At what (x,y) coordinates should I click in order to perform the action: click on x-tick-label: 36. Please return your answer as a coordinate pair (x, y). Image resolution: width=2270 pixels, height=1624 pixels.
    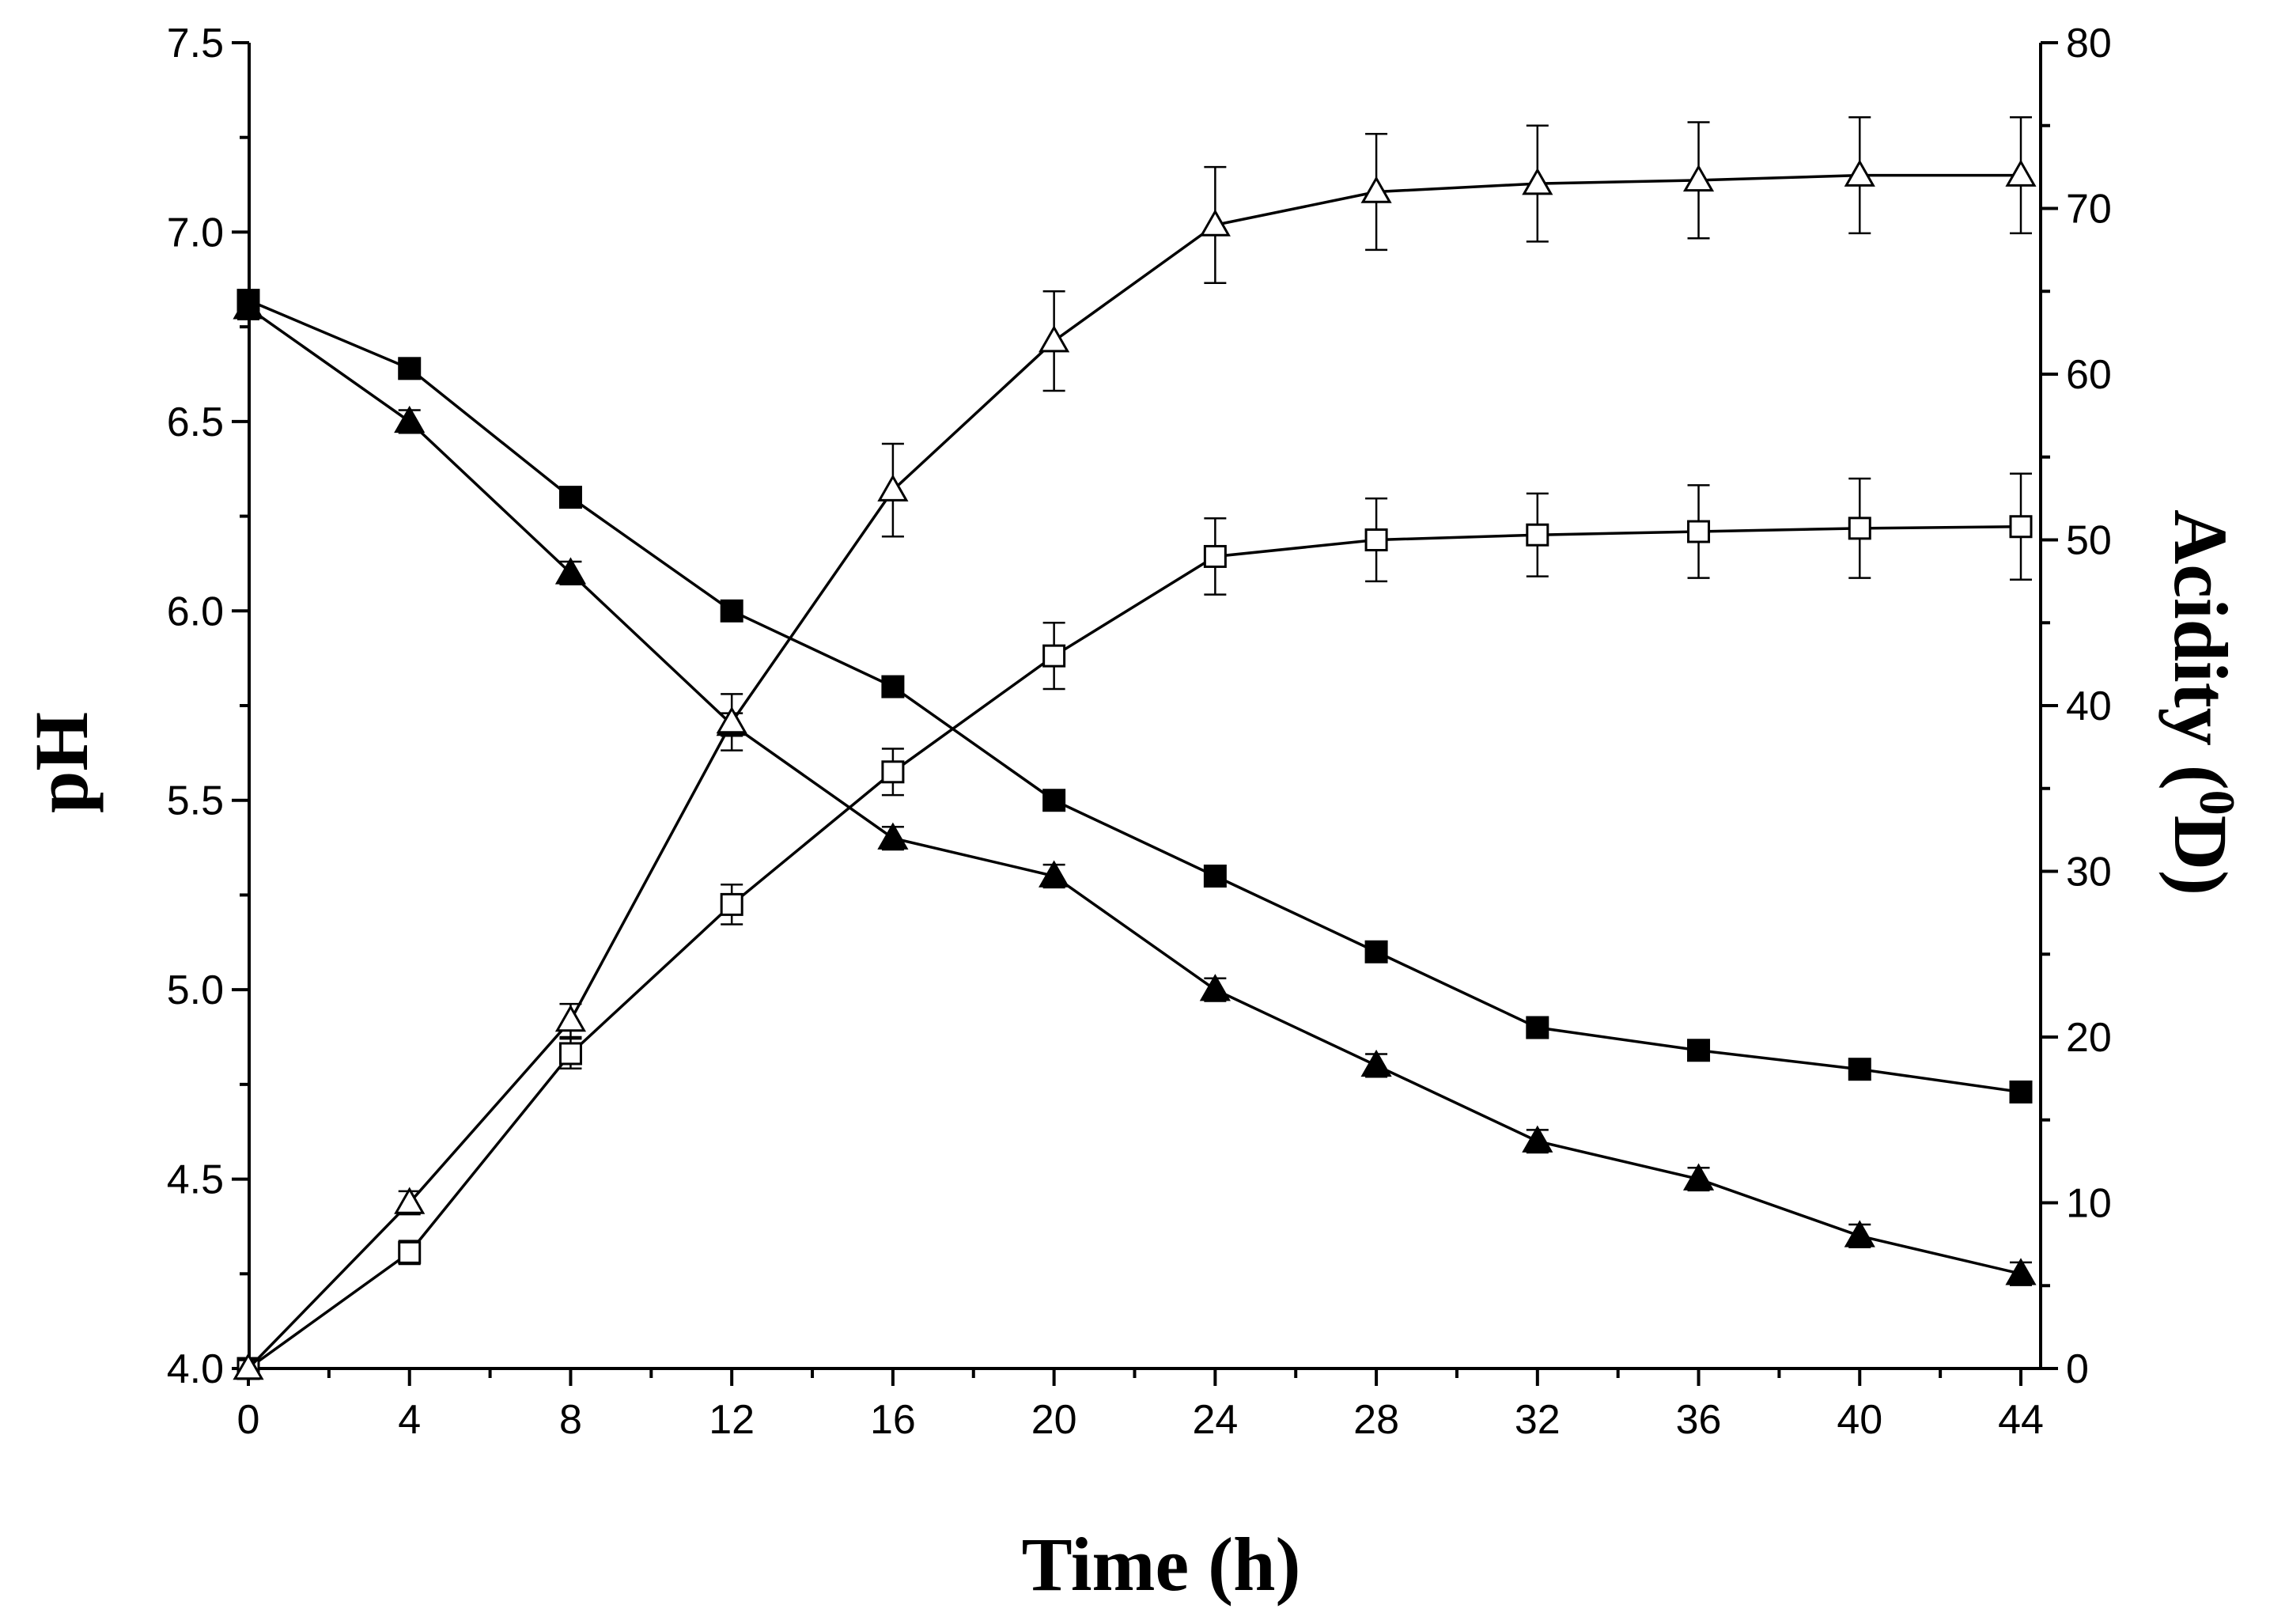
    Looking at the image, I should click on (1699, 1420).